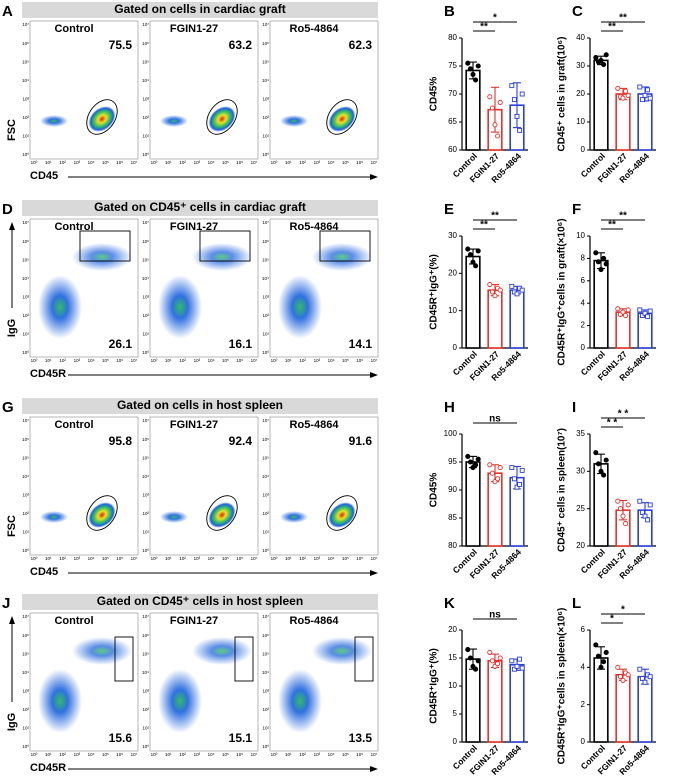  Describe the element at coordinates (484, 225) in the screenshot. I see `significance-label: **` at that location.